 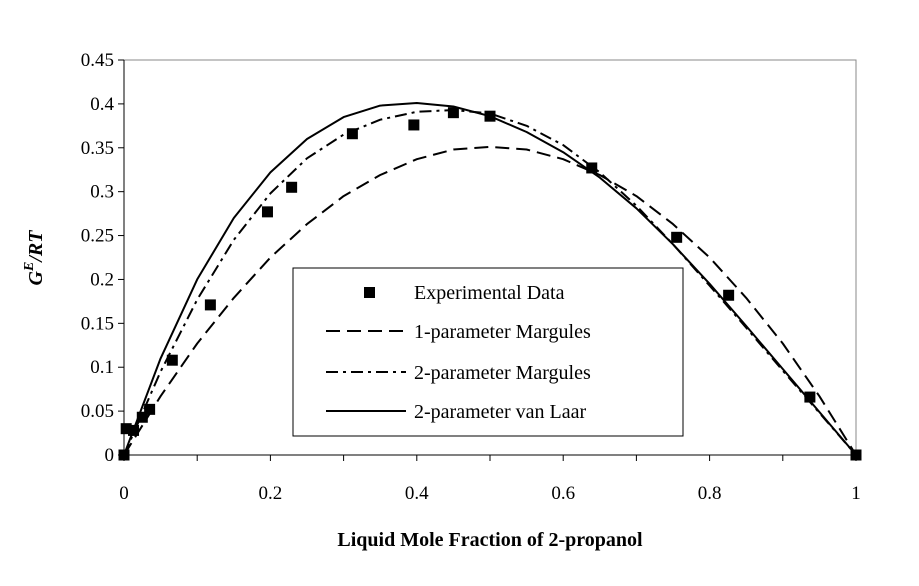 I want to click on x-tick-label: 0.6, so click(x=563, y=493).